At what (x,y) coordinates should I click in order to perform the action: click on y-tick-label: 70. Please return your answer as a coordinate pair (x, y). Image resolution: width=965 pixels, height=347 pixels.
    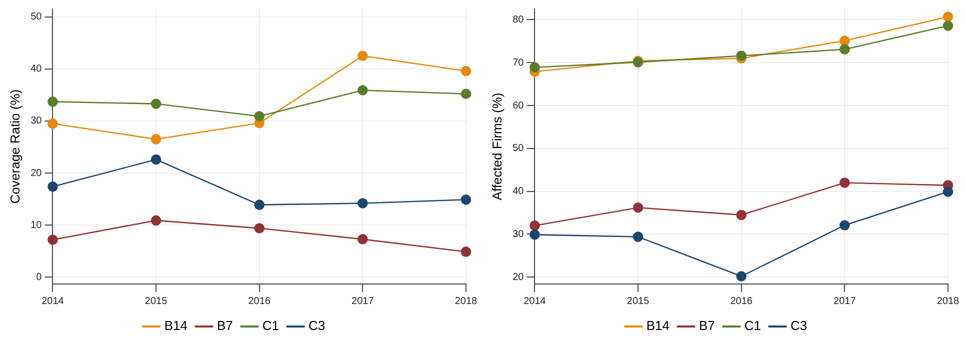
    Looking at the image, I should click on (518, 62).